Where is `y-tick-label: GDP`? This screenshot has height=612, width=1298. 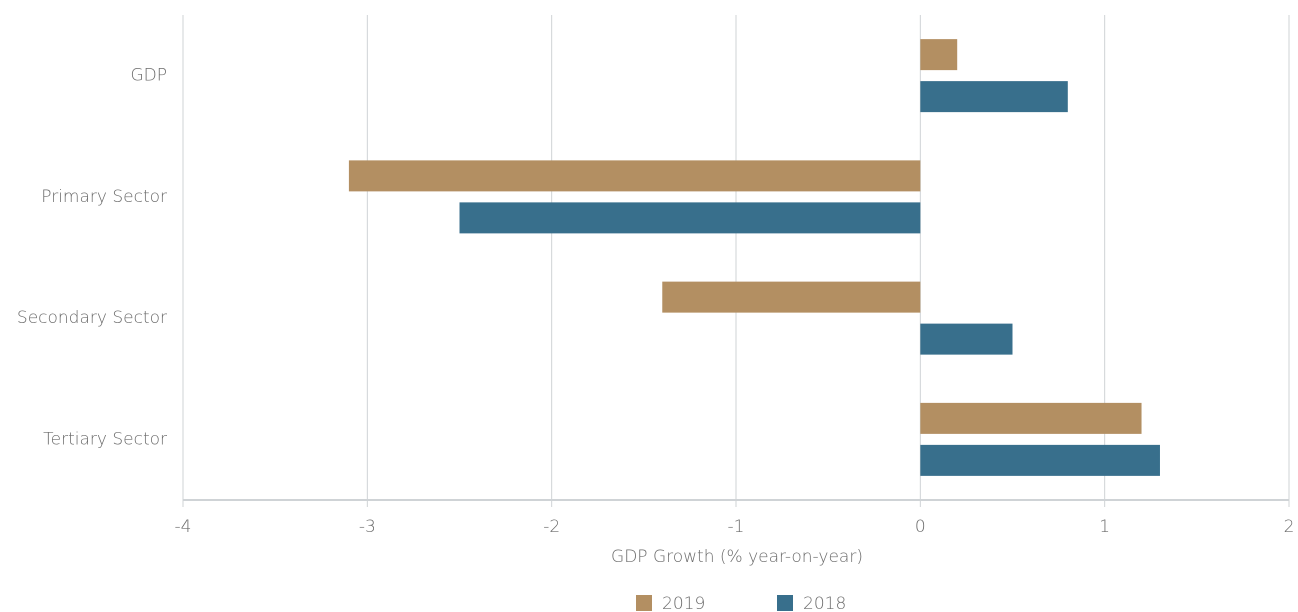
y-tick-label: GDP is located at coordinates (148, 76).